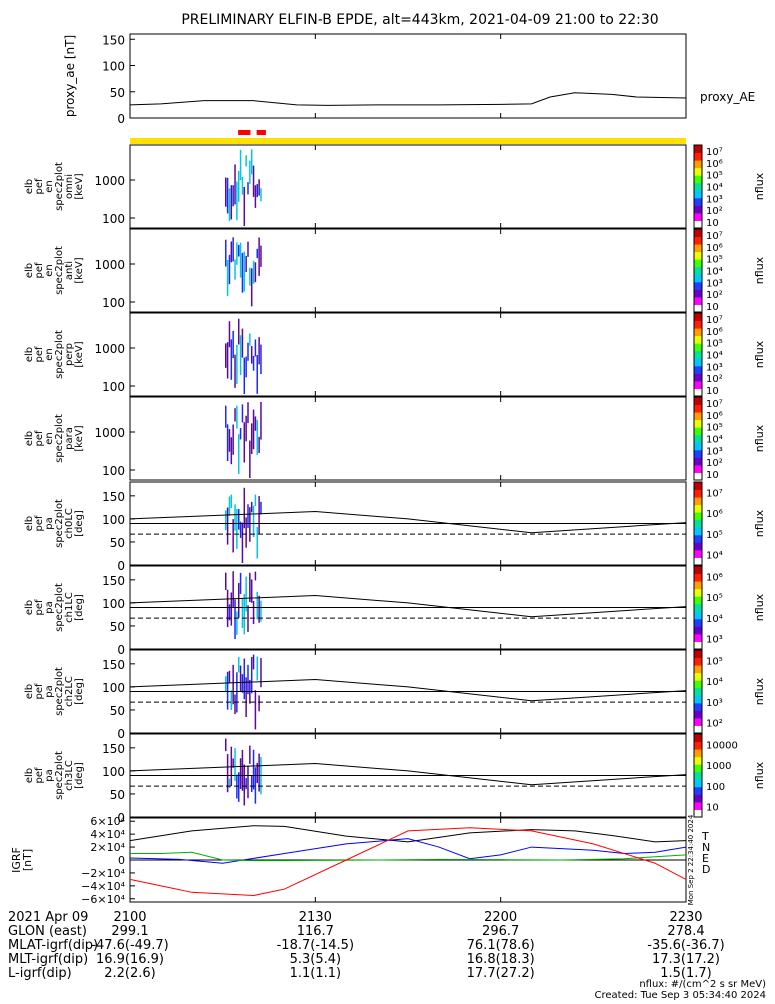  What do you see at coordinates (113, 40) in the screenshot?
I see `y-tick-label: 150` at bounding box center [113, 40].